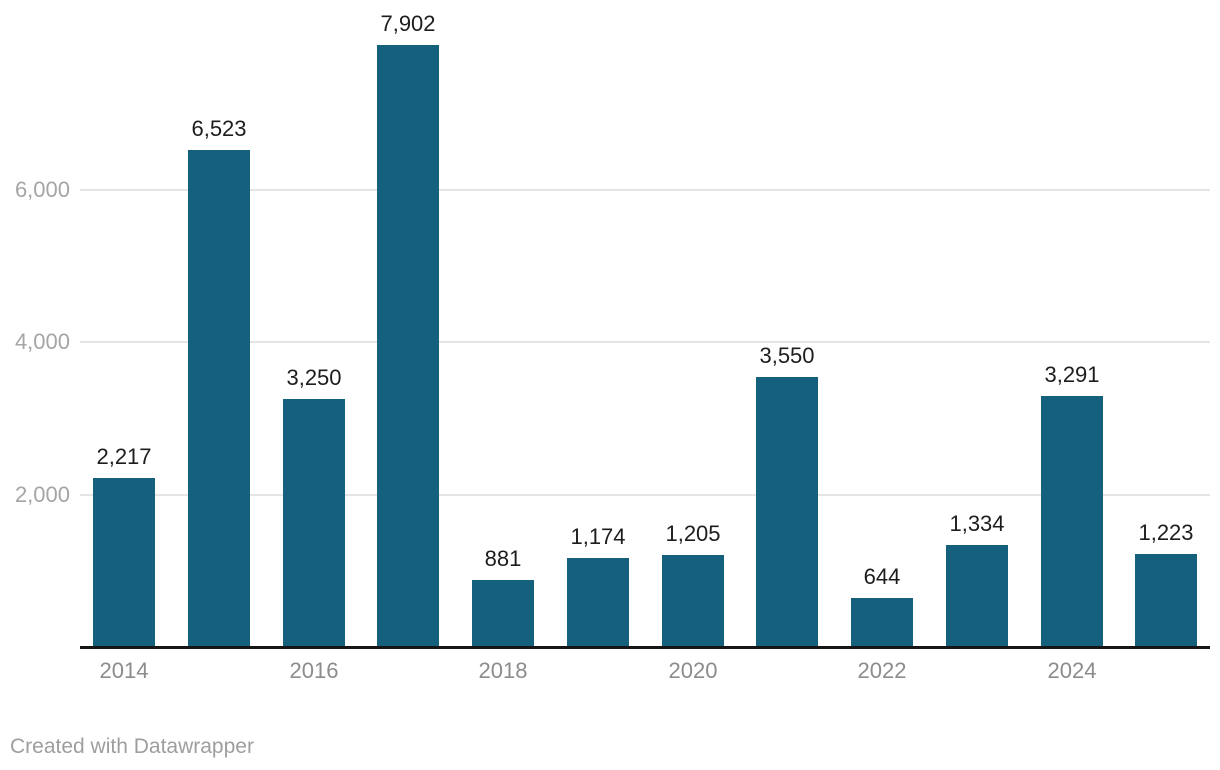 Image resolution: width=1220 pixels, height=770 pixels. What do you see at coordinates (1072, 670) in the screenshot?
I see `x-axis-tick-label: 2024` at bounding box center [1072, 670].